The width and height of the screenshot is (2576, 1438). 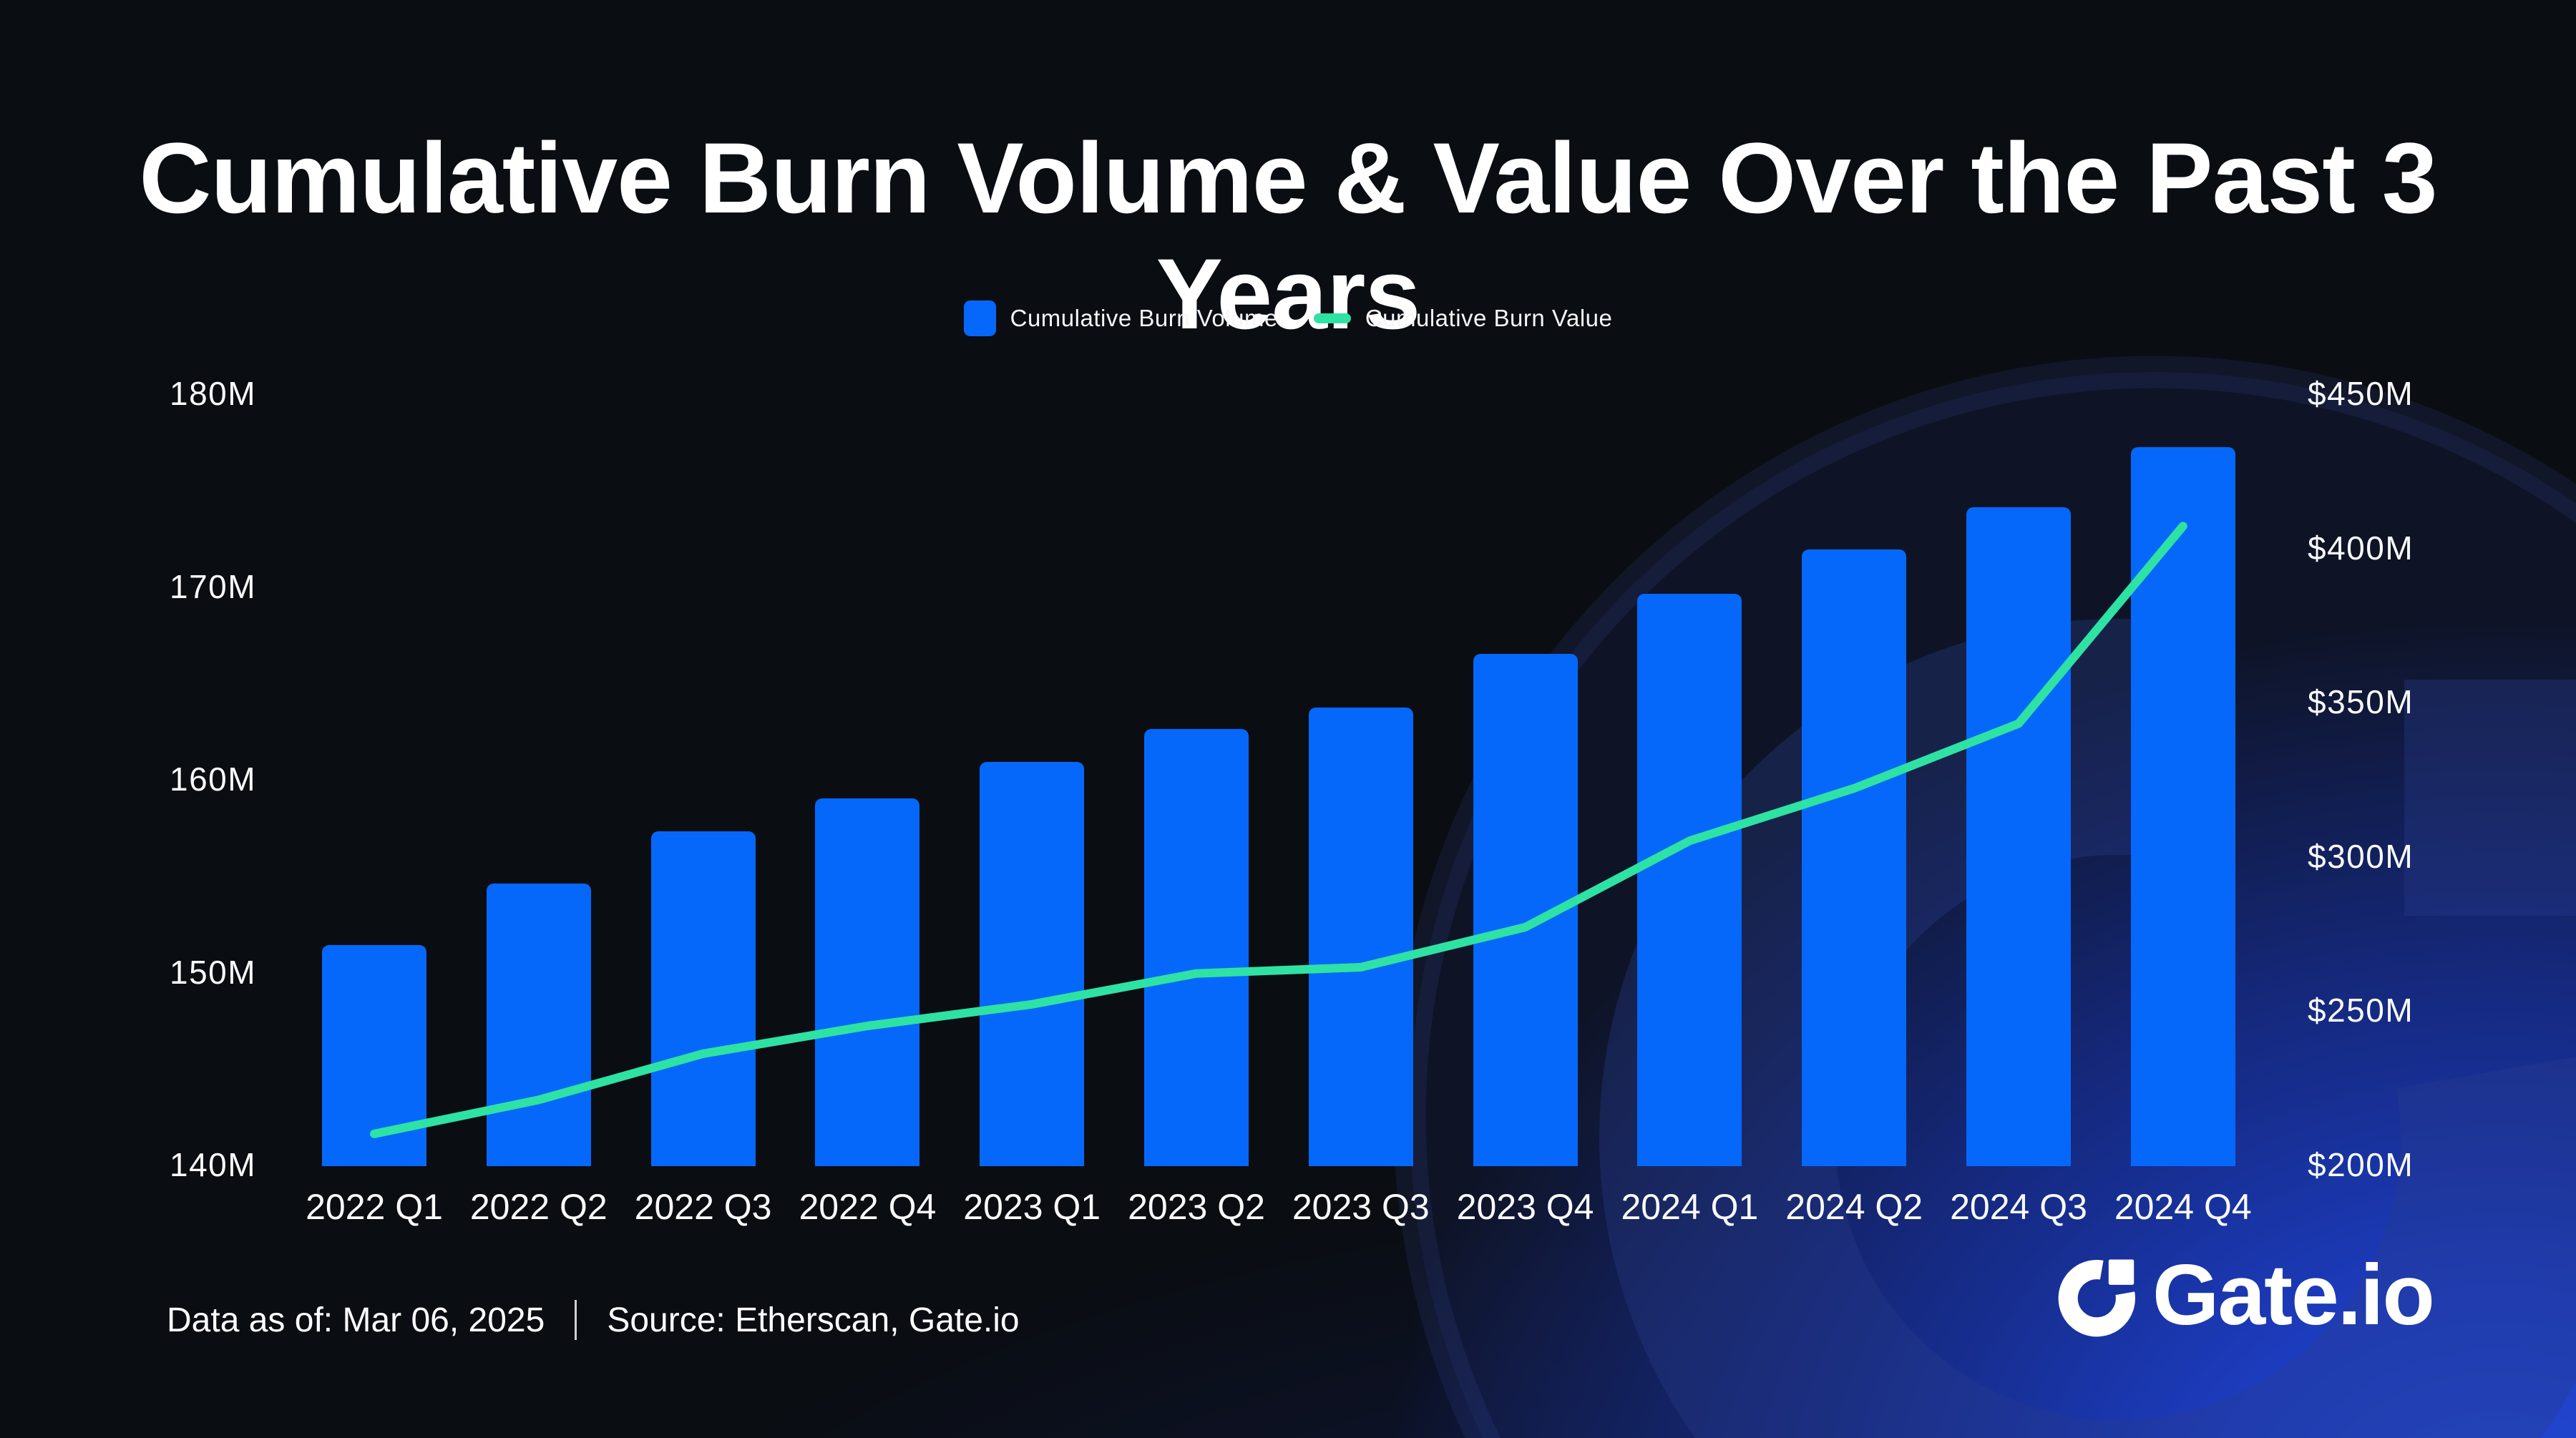 What do you see at coordinates (1525, 1207) in the screenshot?
I see `x-axis-tick: 2023 Q4` at bounding box center [1525, 1207].